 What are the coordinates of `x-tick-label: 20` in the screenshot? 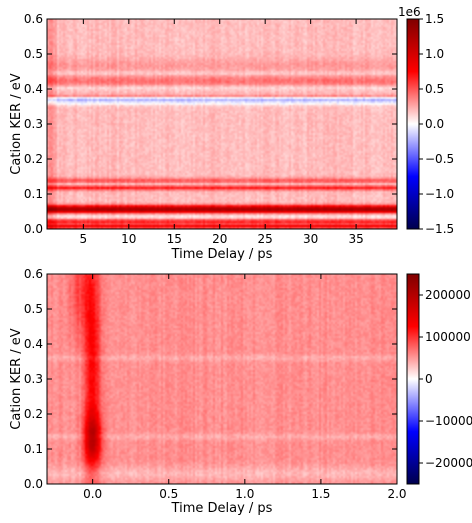 It's located at (219, 239).